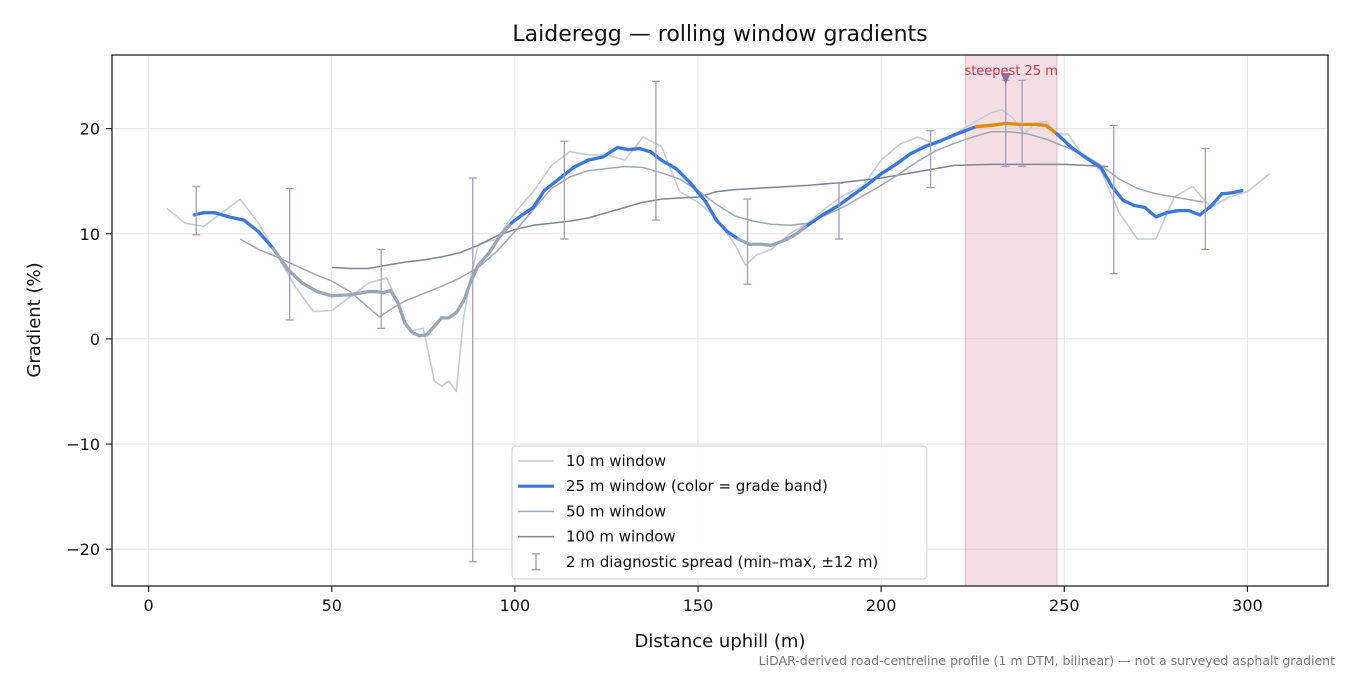 This screenshot has height=679, width=1350. What do you see at coordinates (616, 461) in the screenshot?
I see `legend-label: 10 m window` at bounding box center [616, 461].